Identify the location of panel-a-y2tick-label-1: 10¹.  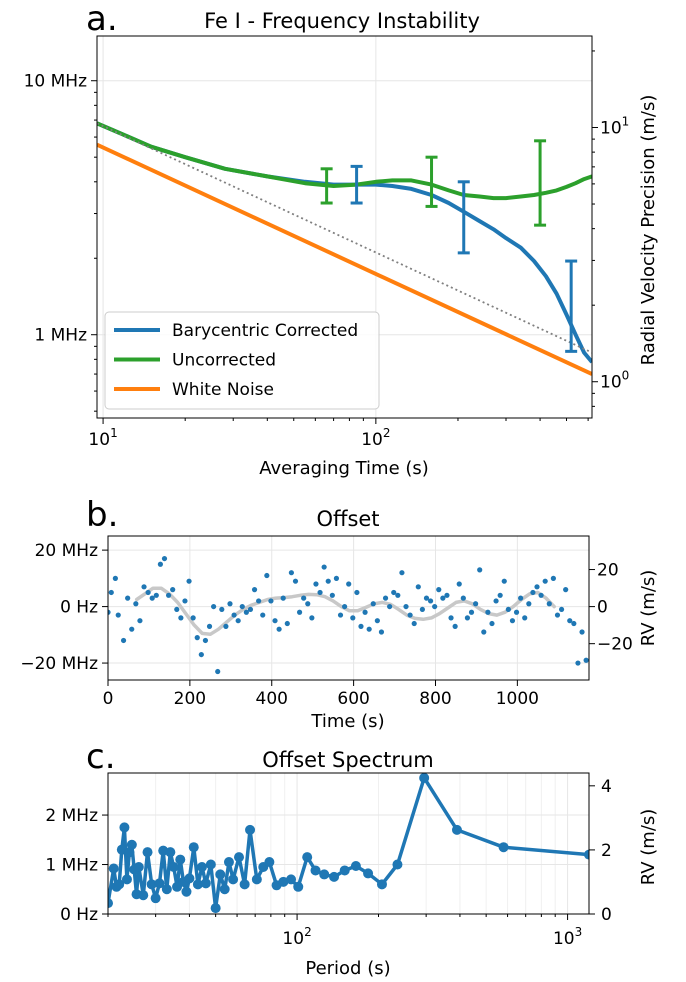
(614, 126).